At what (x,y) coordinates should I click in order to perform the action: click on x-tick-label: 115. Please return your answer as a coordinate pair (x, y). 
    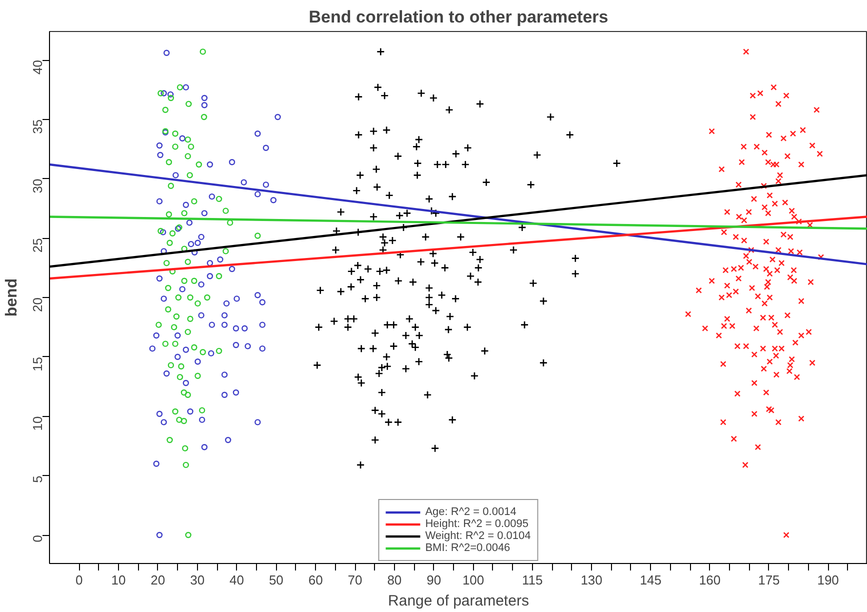
    Looking at the image, I should click on (532, 580).